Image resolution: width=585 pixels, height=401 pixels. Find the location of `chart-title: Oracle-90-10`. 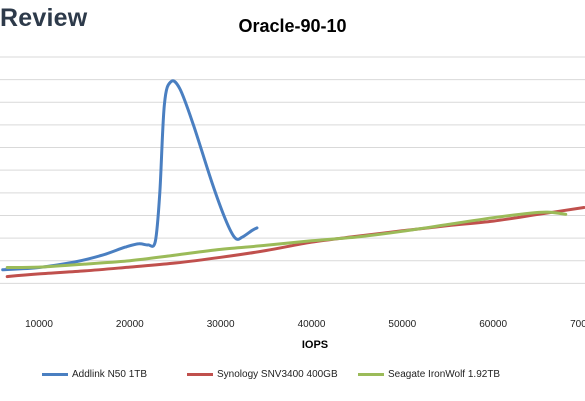

chart-title: Oracle-90-10 is located at coordinates (292, 26).